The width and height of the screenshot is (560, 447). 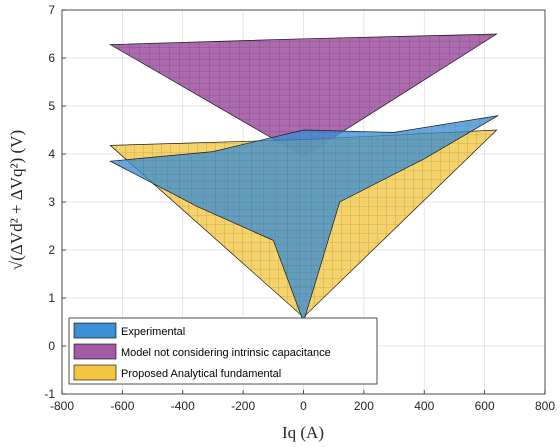 What do you see at coordinates (51, 106) in the screenshot?
I see `y-tick-label: 5` at bounding box center [51, 106].